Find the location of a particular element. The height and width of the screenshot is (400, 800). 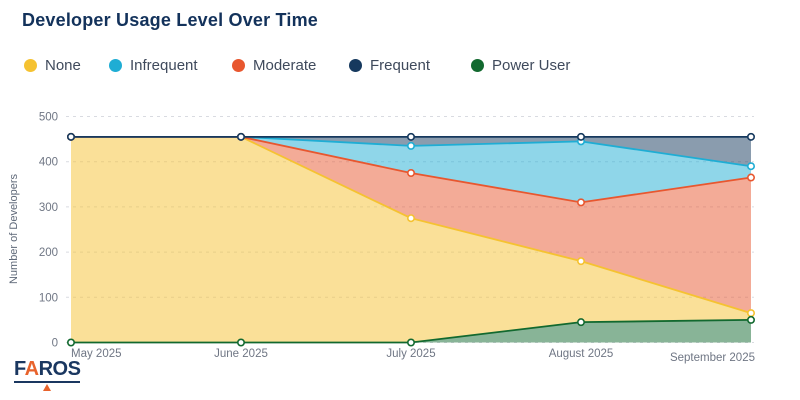

x-tick-label-july-2025: July 2025 is located at coordinates (410, 354).